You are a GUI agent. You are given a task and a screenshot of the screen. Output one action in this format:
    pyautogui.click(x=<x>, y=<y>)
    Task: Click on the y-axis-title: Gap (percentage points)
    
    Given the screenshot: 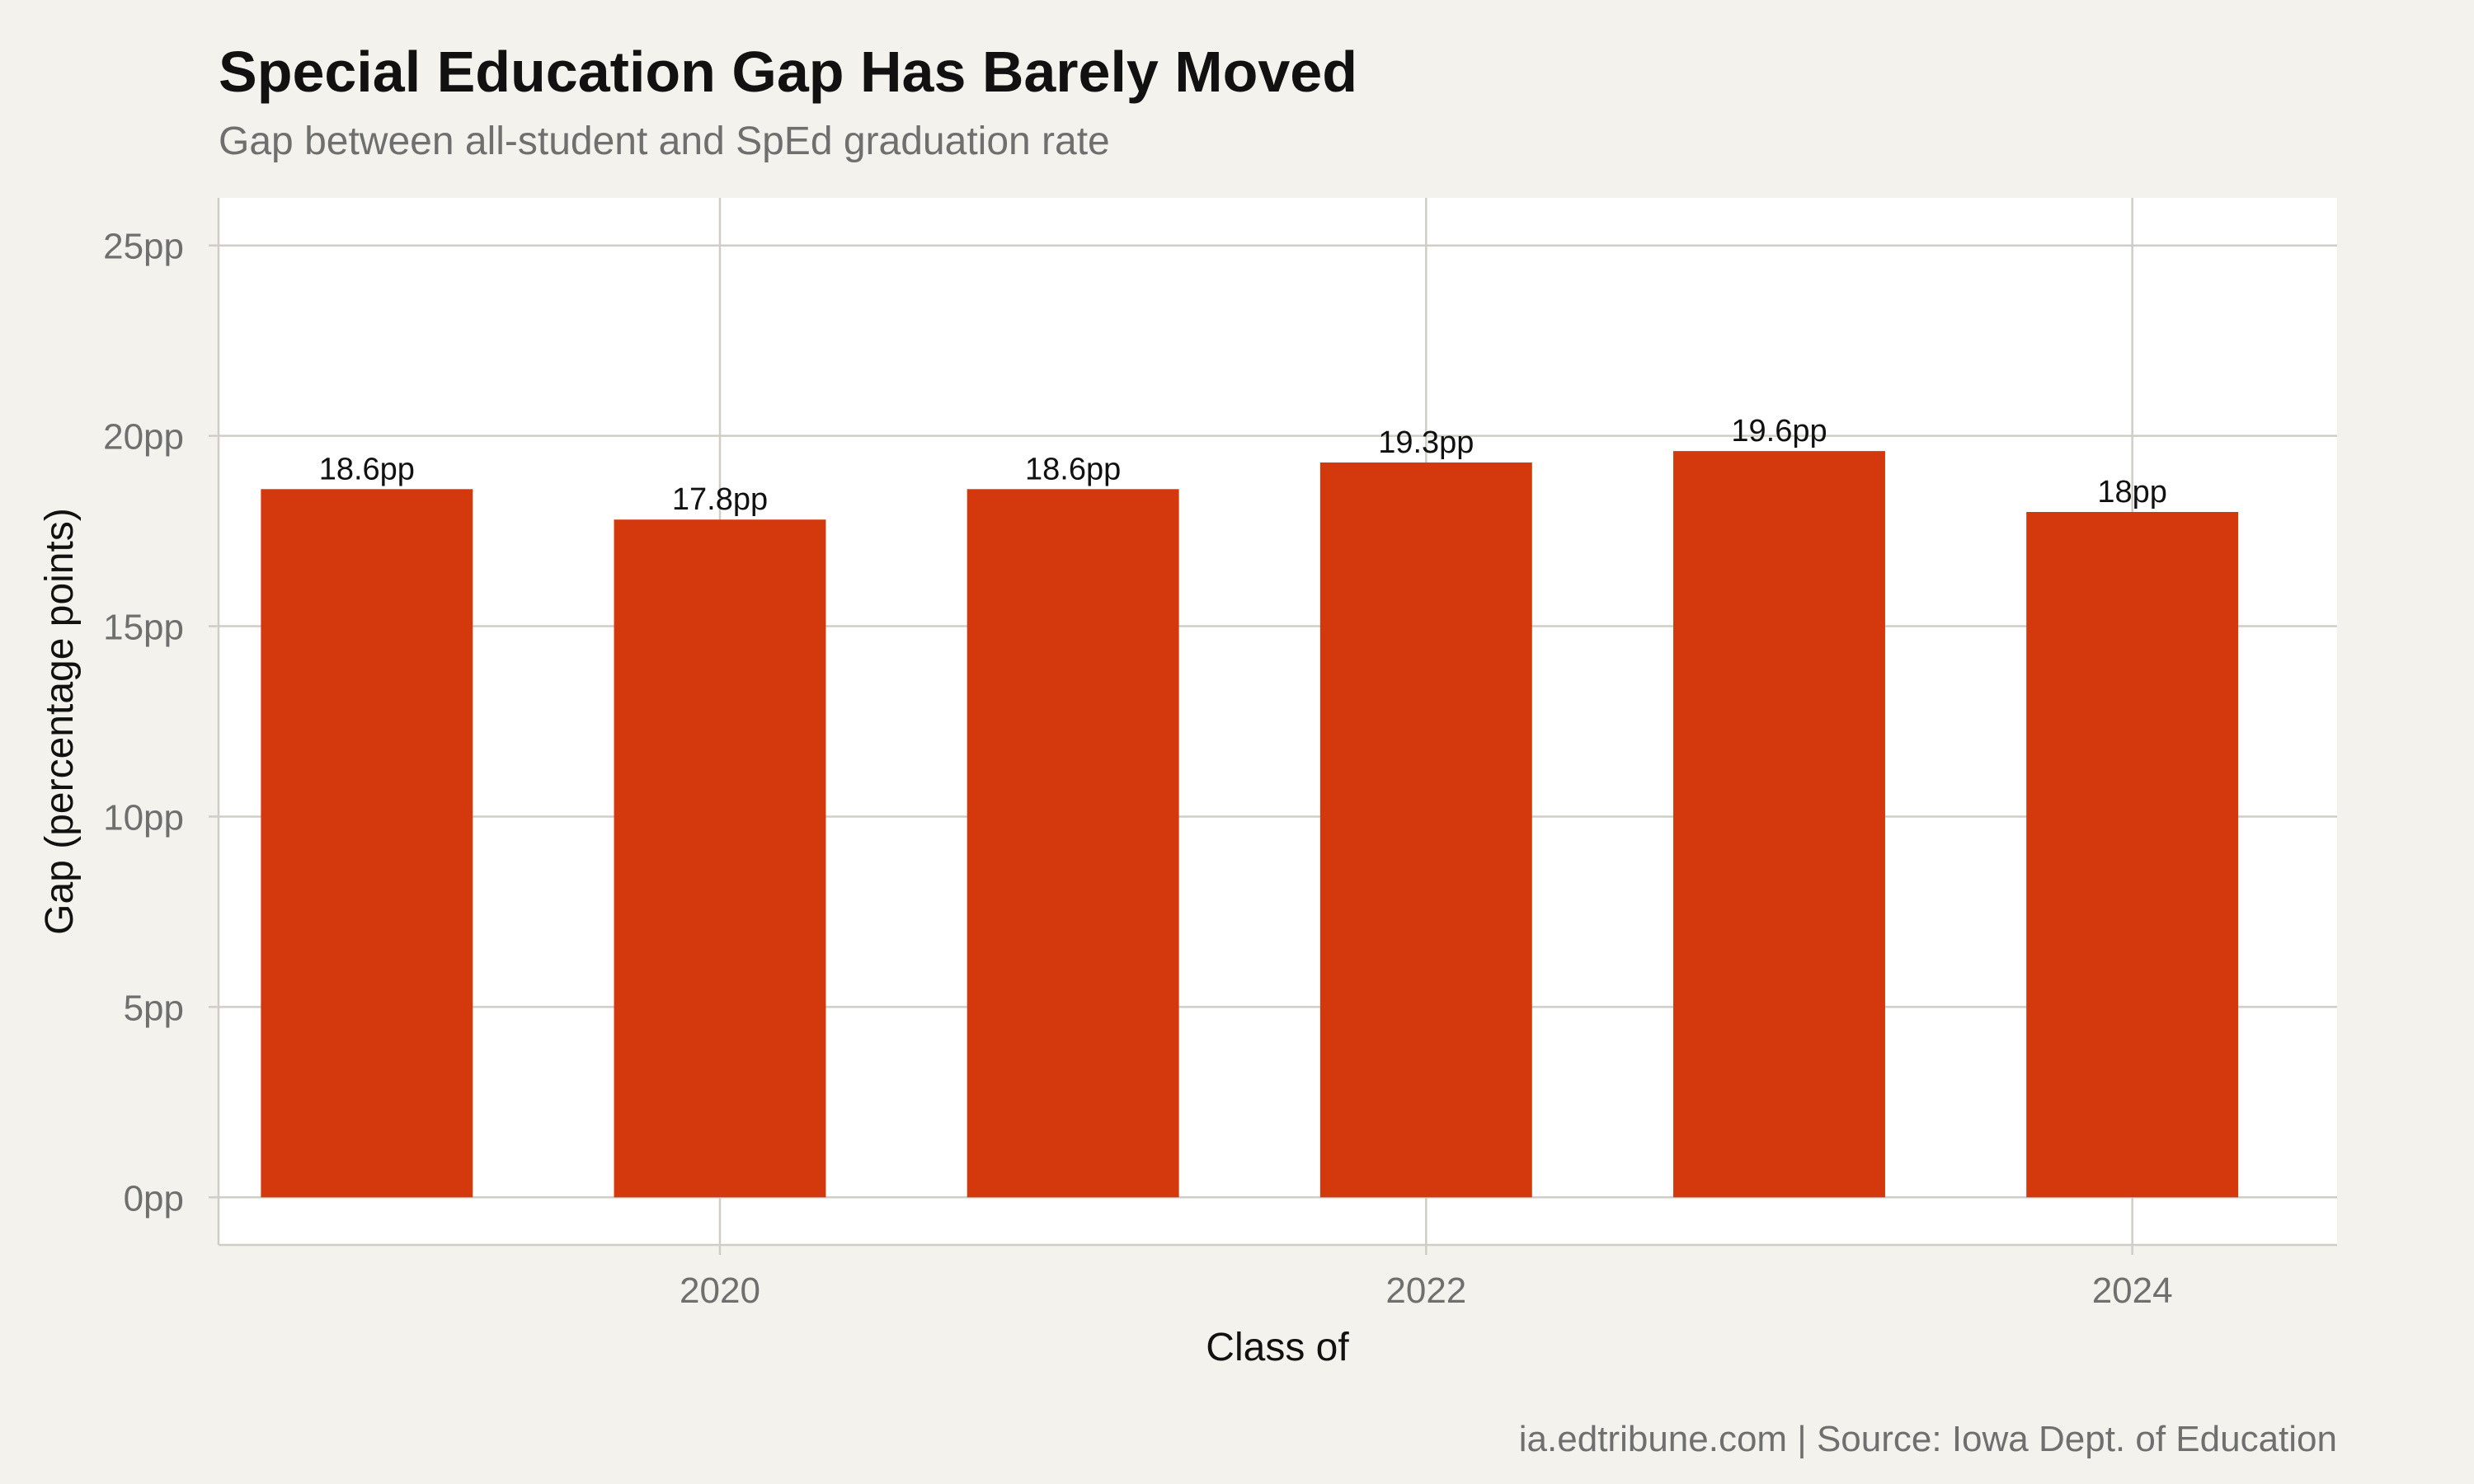 What is the action you would take?
    pyautogui.click(x=60, y=721)
    